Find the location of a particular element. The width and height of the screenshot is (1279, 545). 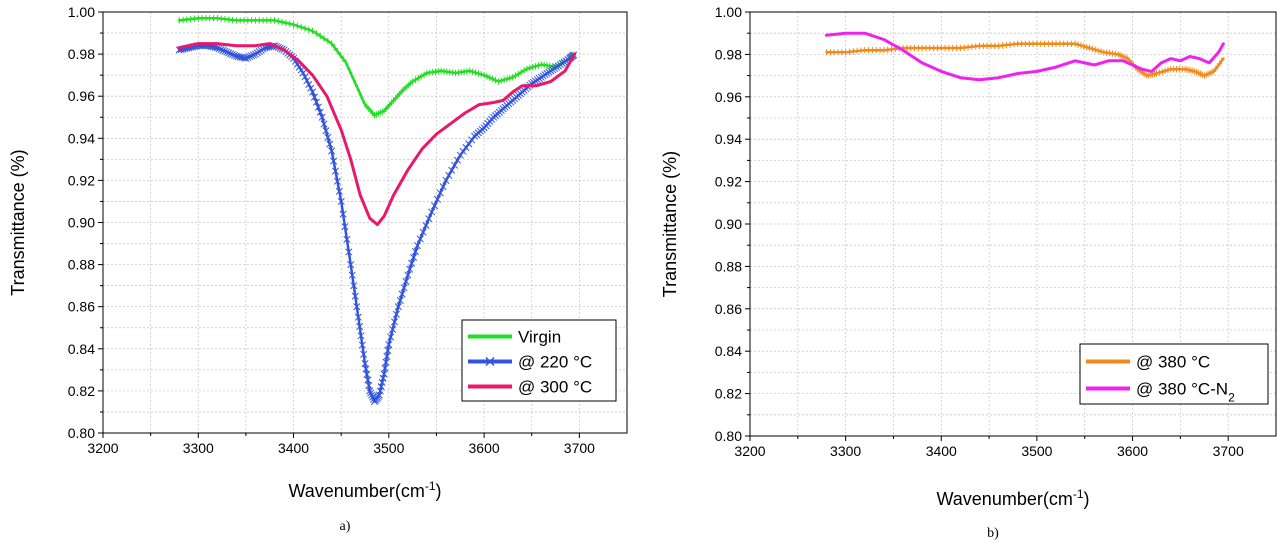

legend-label: @ 380 °C is located at coordinates (1173, 362).